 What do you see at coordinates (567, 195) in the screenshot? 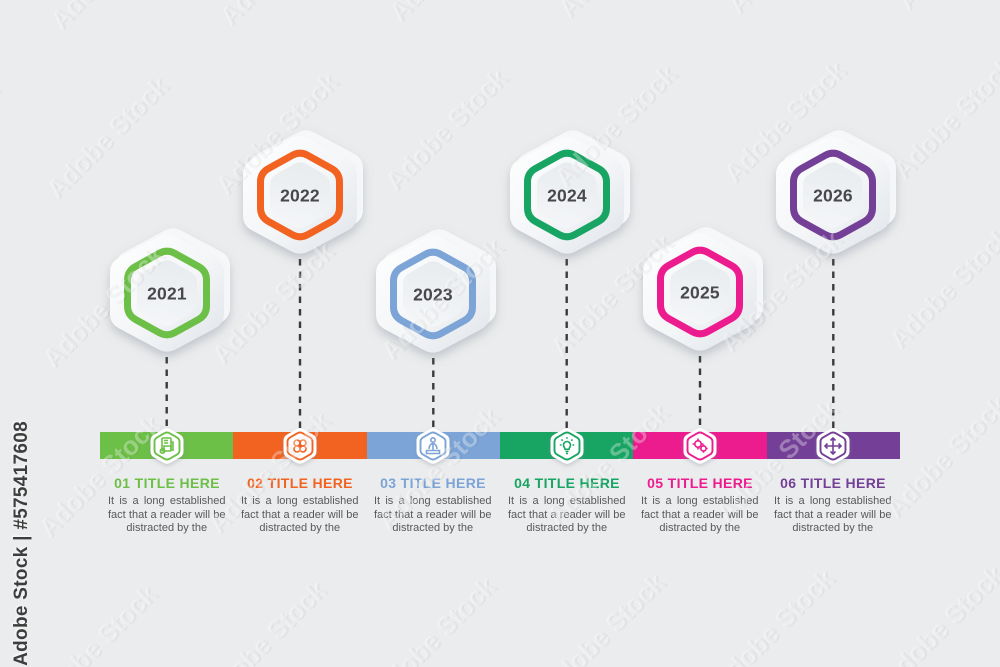
I see `svg-text: 2024` at bounding box center [567, 195].